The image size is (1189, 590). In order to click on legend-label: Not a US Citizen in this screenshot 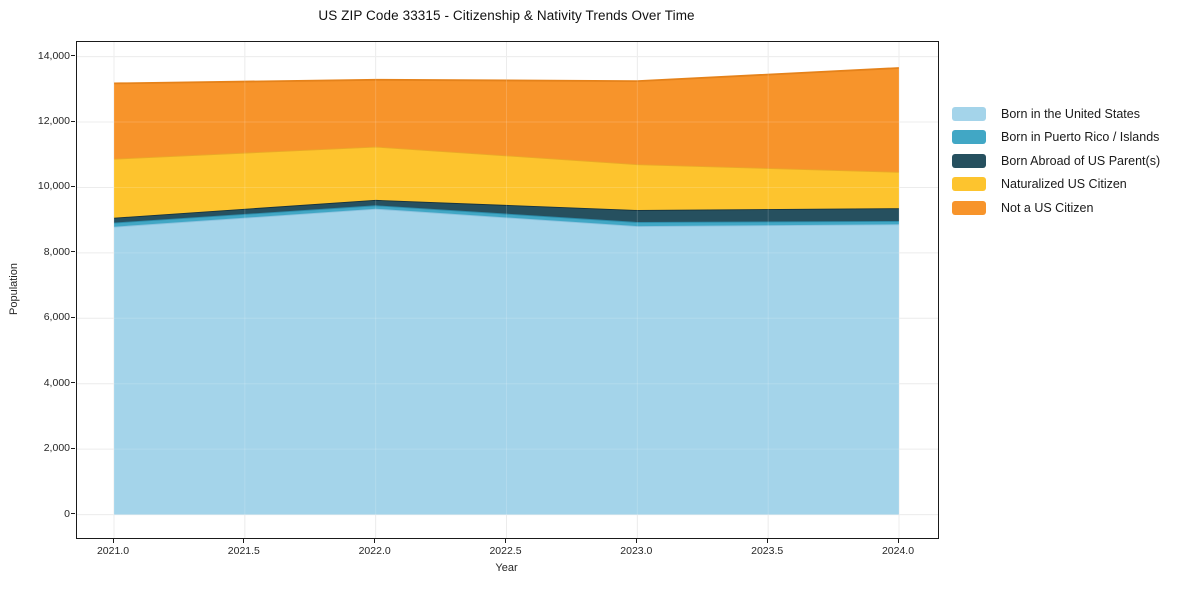, I will do `click(1047, 207)`.